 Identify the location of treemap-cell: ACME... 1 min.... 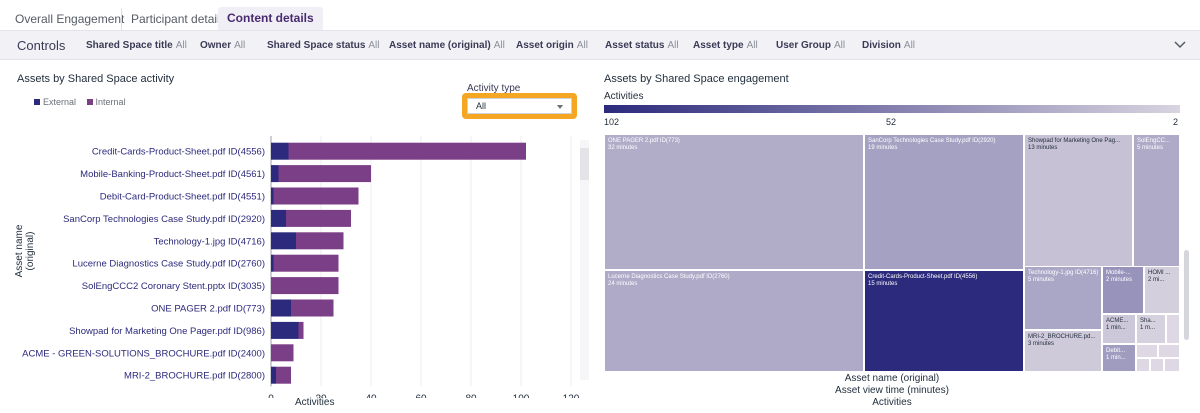
(1119, 329).